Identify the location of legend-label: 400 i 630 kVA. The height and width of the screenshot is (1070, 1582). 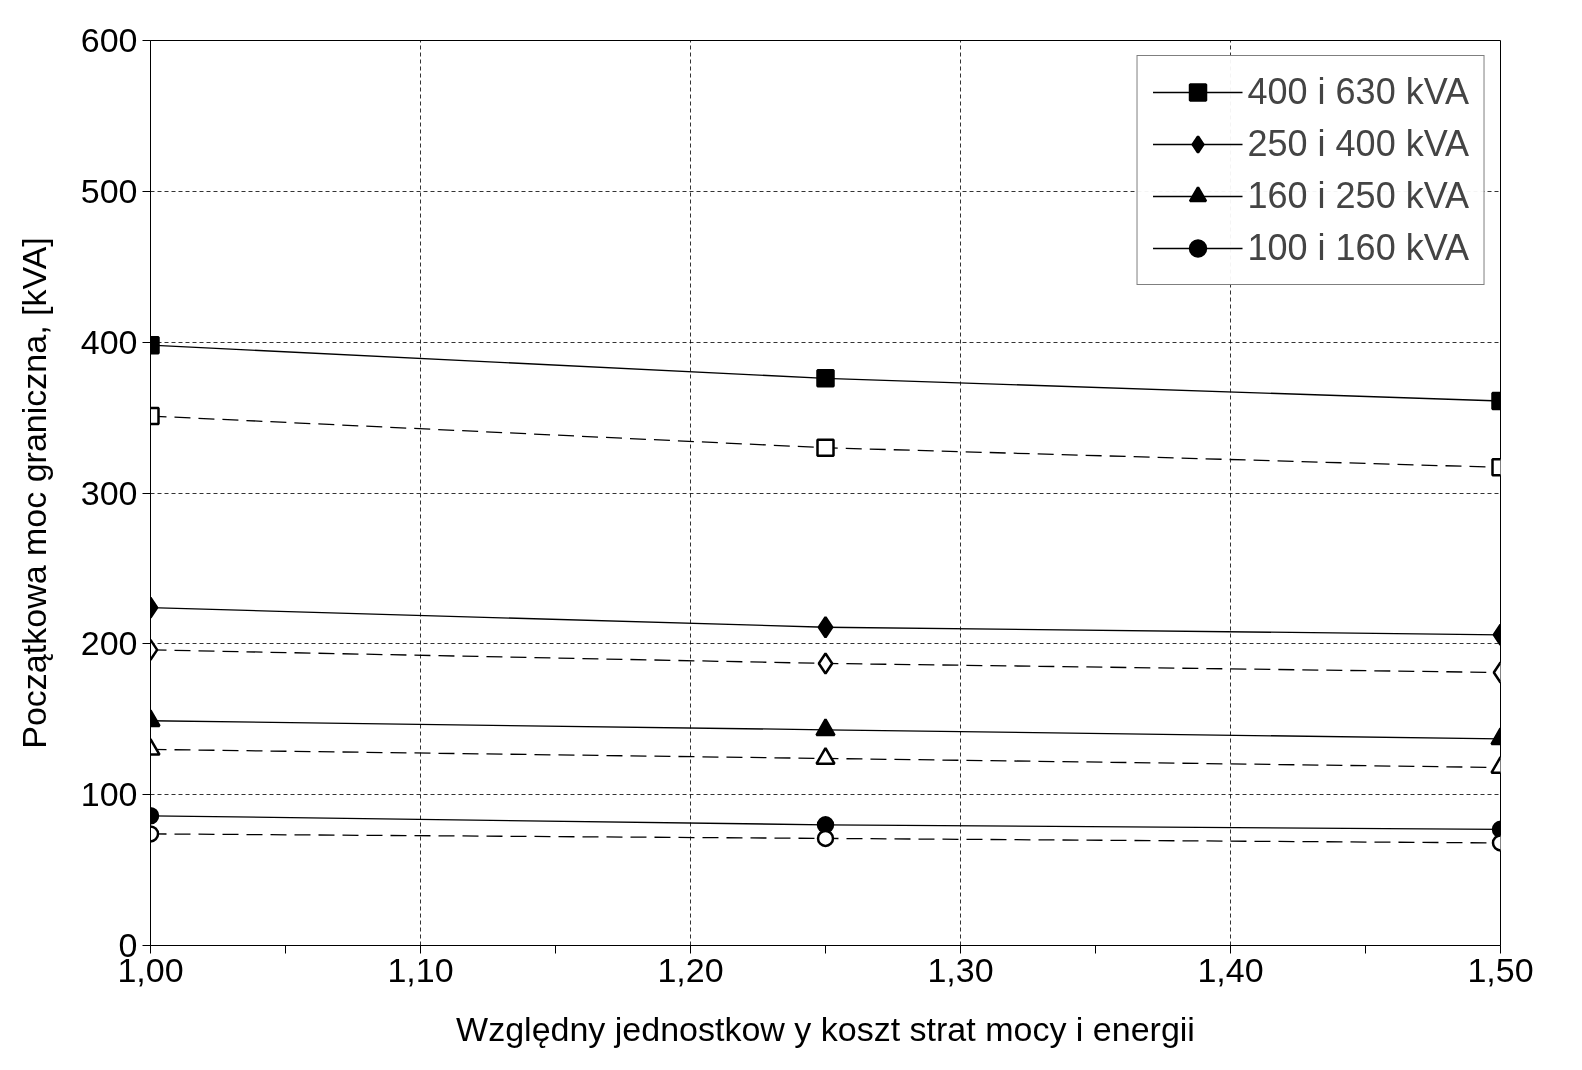
(1358, 92).